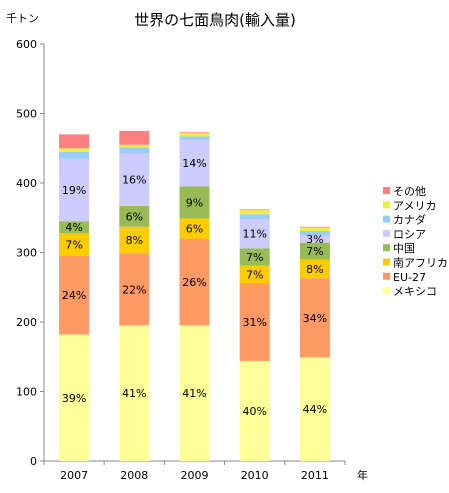 The width and height of the screenshot is (449, 493). I want to click on data-label: 11%, so click(254, 234).